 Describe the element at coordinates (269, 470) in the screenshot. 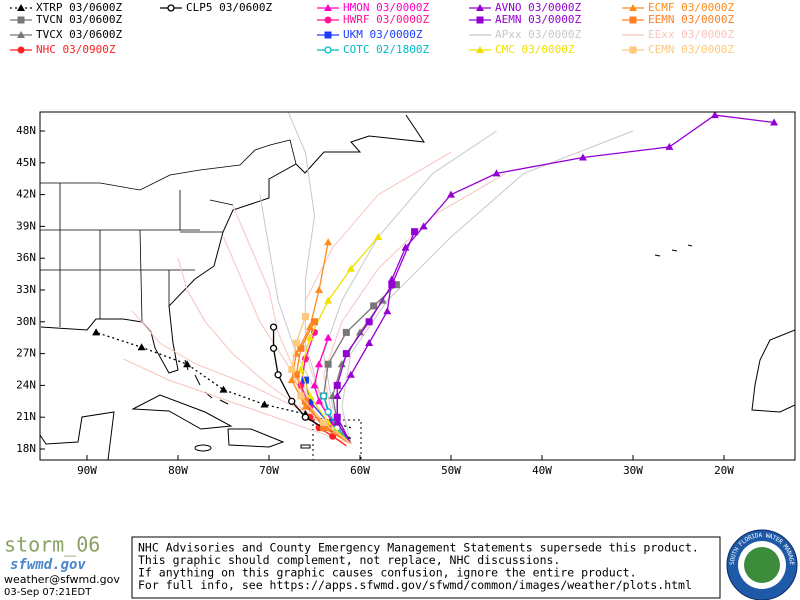

I see `lon-tick-label: 70W` at that location.